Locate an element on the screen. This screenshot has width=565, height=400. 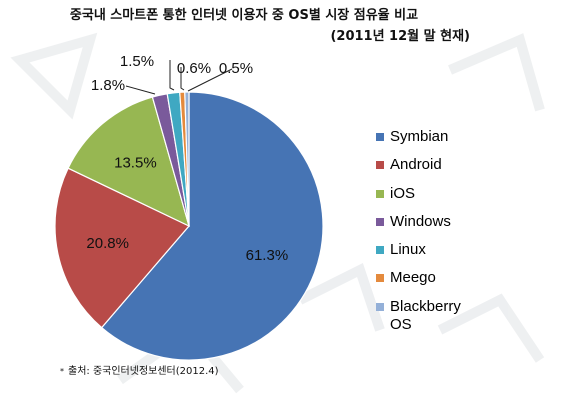
legend-label-windows: Windows is located at coordinates (420, 221).